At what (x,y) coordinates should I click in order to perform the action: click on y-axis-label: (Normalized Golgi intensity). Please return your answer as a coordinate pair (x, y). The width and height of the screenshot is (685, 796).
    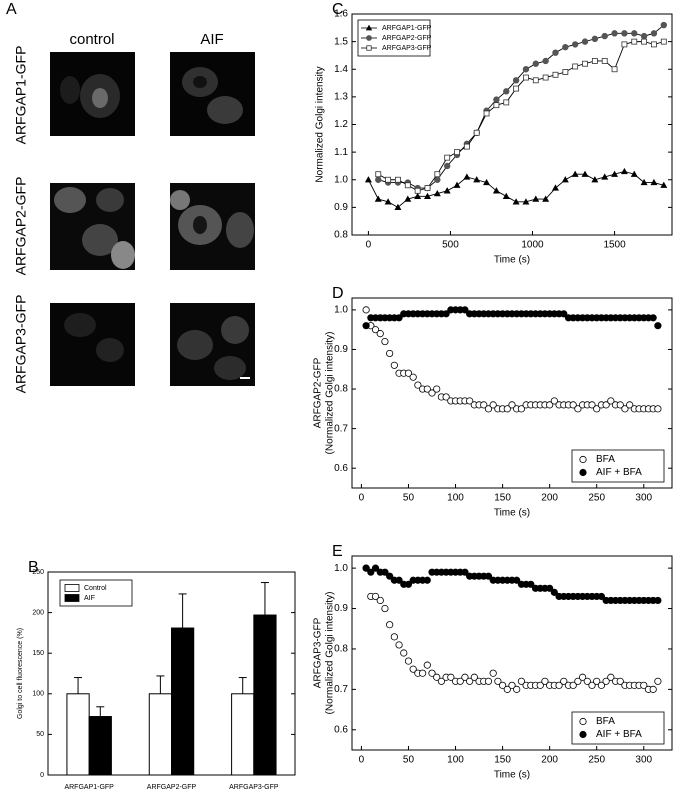
    Looking at the image, I should click on (330, 653).